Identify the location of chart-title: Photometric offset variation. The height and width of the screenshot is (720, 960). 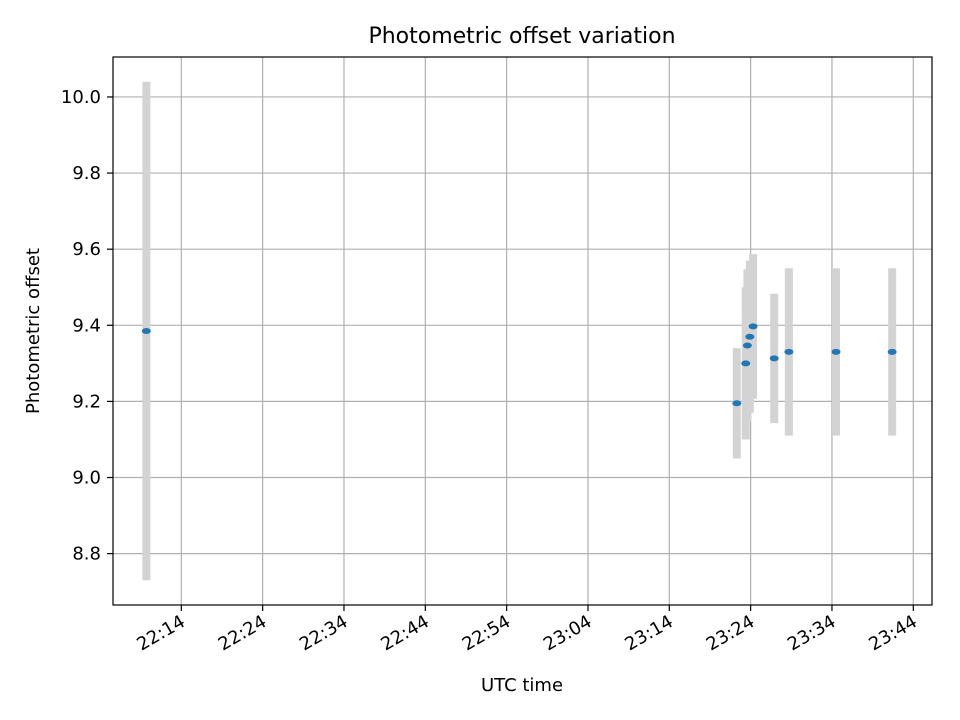
(521, 36).